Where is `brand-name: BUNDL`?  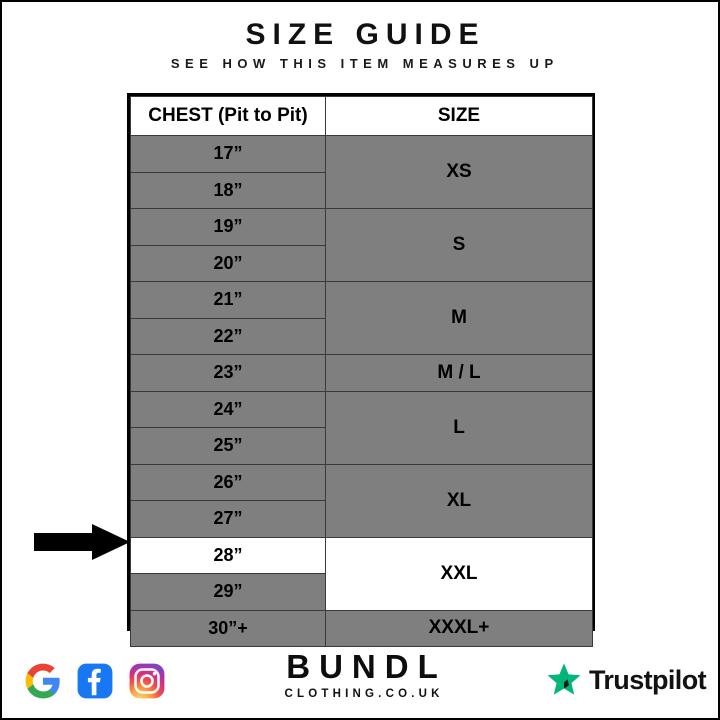 brand-name: BUNDL is located at coordinates (366, 666).